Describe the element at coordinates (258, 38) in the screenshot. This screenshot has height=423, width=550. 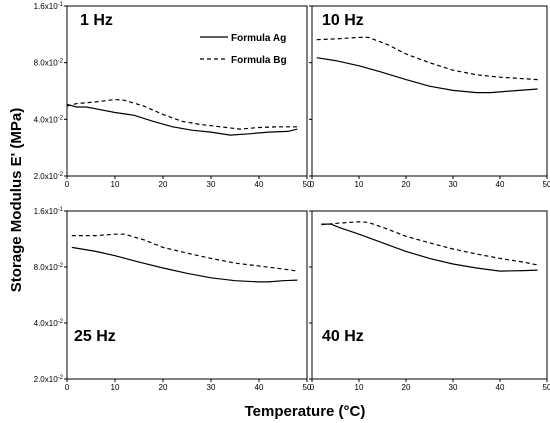
I see `legend-label: Formula Ag` at that location.